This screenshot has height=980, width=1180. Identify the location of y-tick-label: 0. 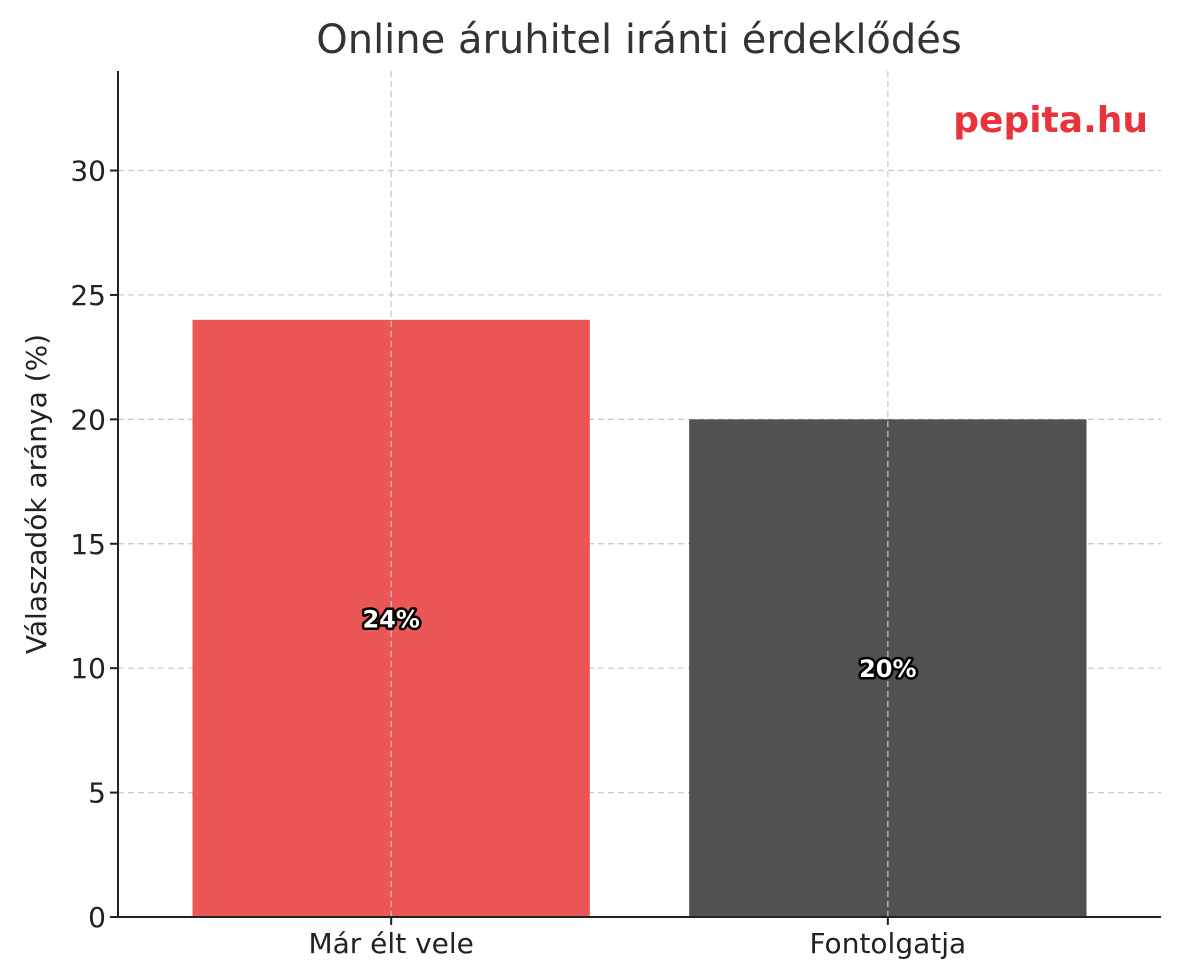
(97, 917).